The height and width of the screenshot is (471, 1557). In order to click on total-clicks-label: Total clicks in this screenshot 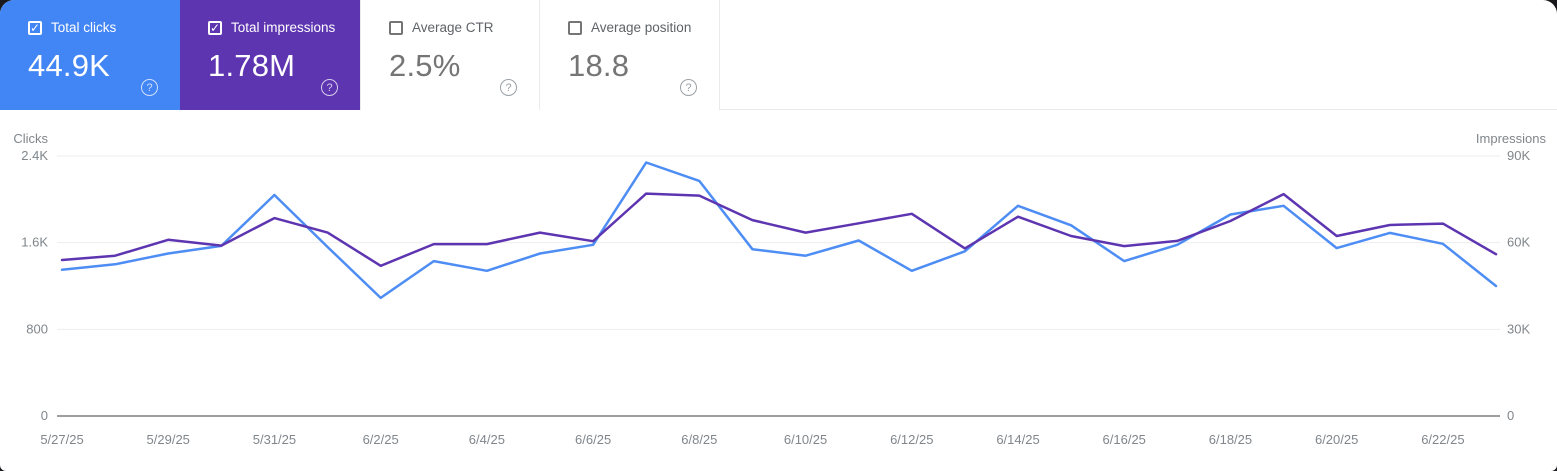, I will do `click(84, 27)`.